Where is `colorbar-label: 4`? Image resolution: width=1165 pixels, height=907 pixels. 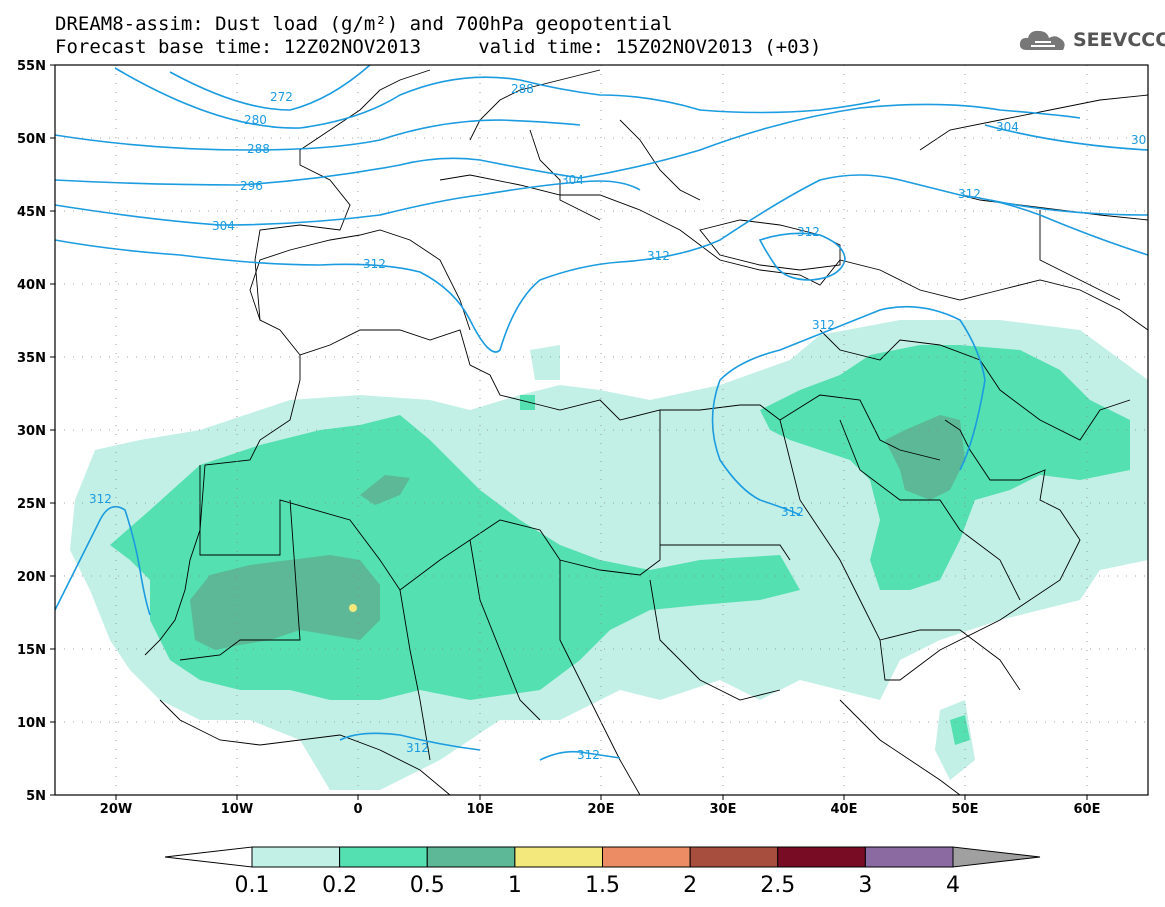
colorbar-label: 4 is located at coordinates (953, 885).